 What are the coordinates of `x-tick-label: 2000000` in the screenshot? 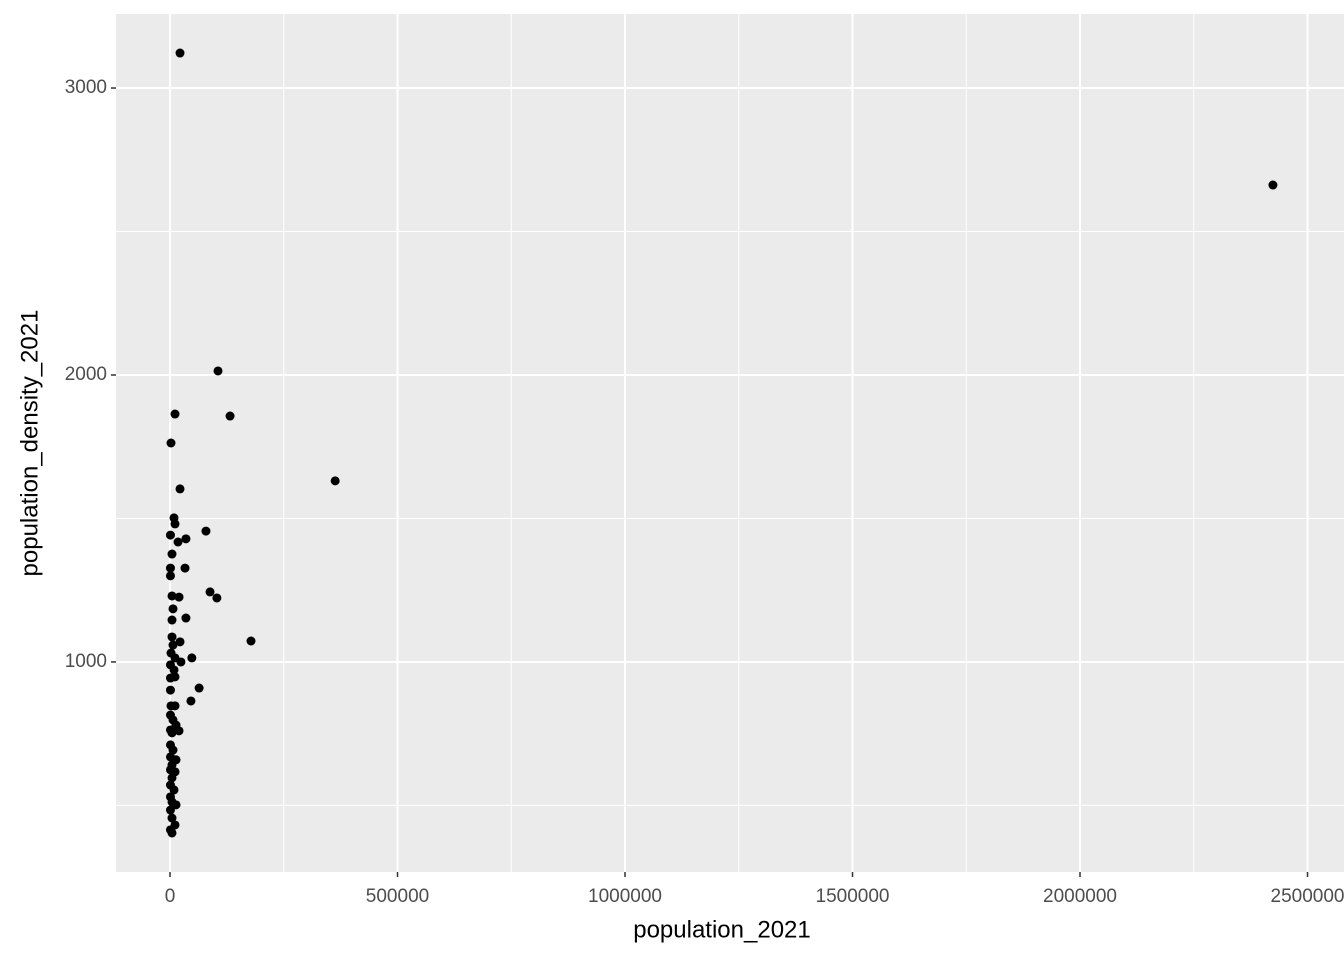 It's located at (1080, 896).